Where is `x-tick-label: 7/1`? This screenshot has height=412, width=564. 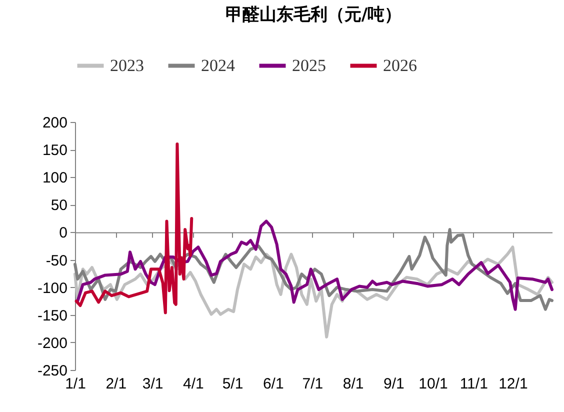 x-tick-label: 7/1 is located at coordinates (313, 384).